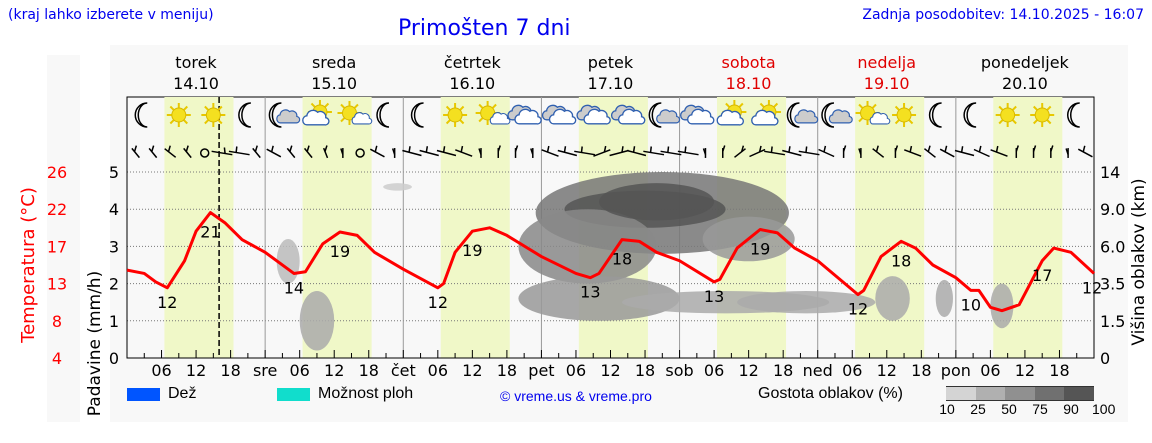  I want to click on x-tick-day-label: pet, so click(541, 370).